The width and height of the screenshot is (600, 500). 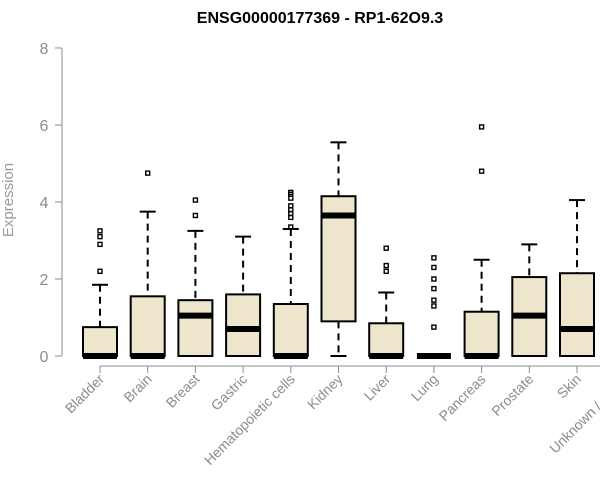 I want to click on y-tick-label: 6, so click(x=44, y=126).